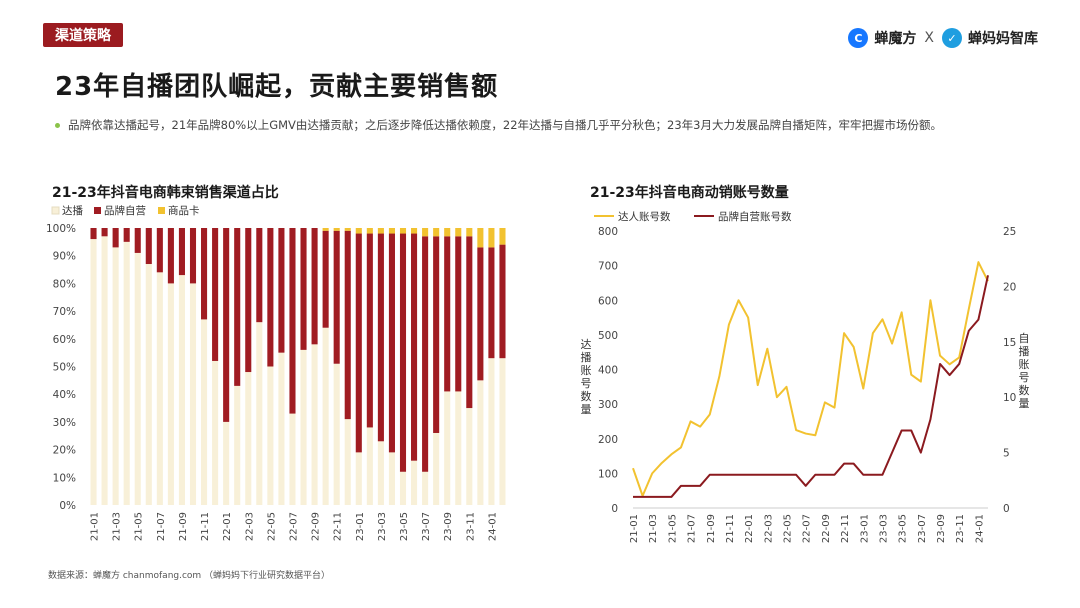 Image resolution: width=1080 pixels, height=608 pixels. What do you see at coordinates (979, 528) in the screenshot?
I see `right-x-tick-label: 24-01` at bounding box center [979, 528].